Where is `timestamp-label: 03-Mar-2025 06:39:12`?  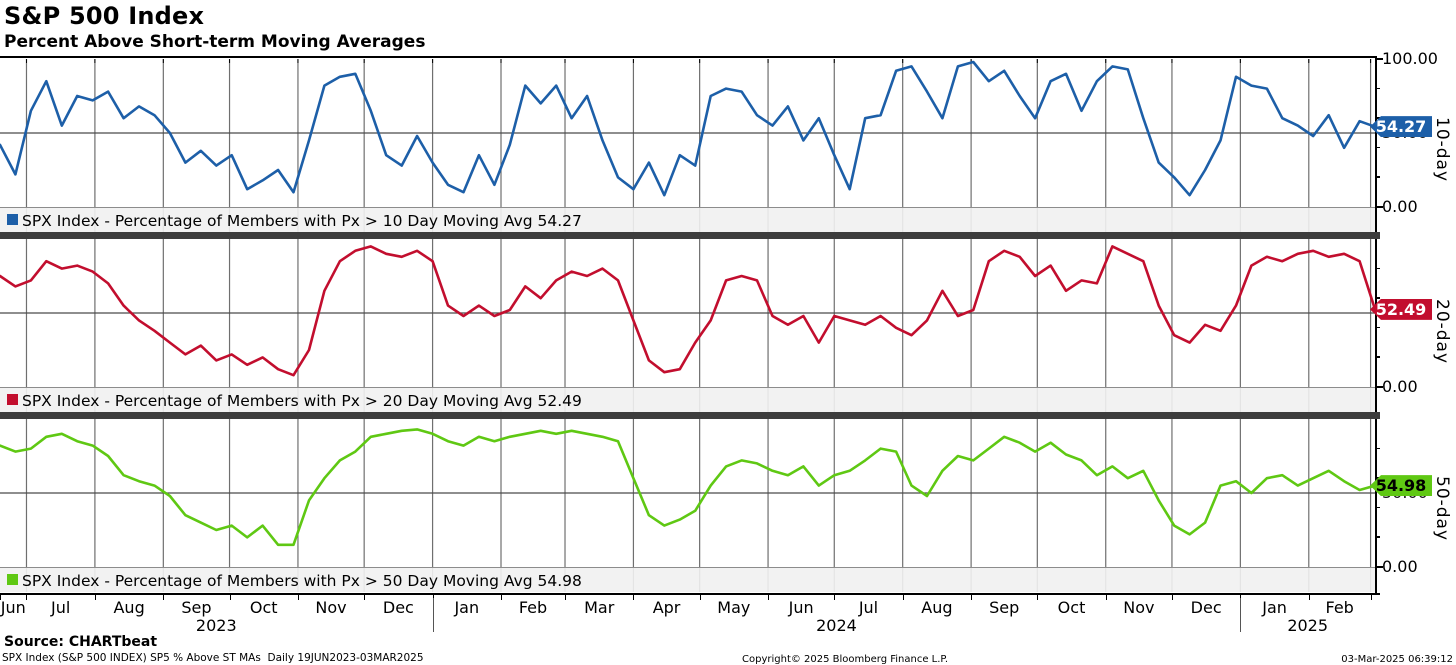 timestamp-label: 03-Mar-2025 06:39:12 is located at coordinates (1397, 659).